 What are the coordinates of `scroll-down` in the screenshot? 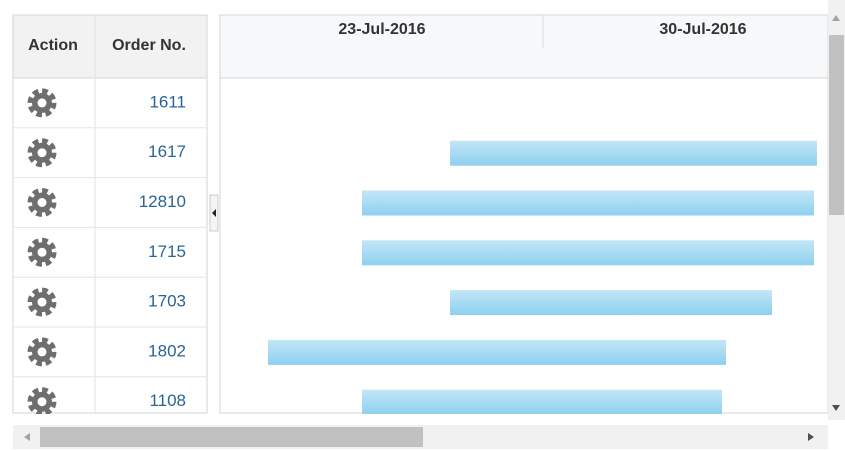 It's located at (836, 408).